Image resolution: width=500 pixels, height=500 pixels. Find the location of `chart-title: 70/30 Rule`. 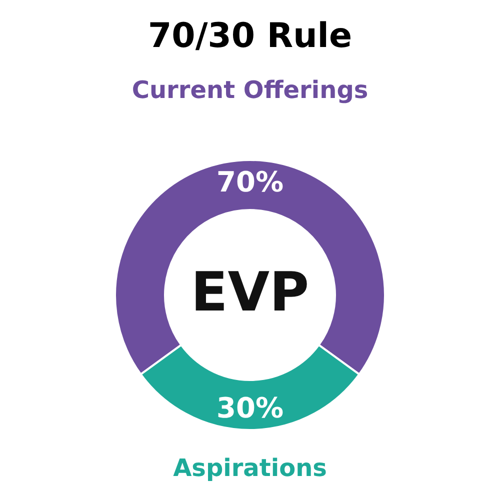

chart-title: 70/30 Rule is located at coordinates (250, 36).